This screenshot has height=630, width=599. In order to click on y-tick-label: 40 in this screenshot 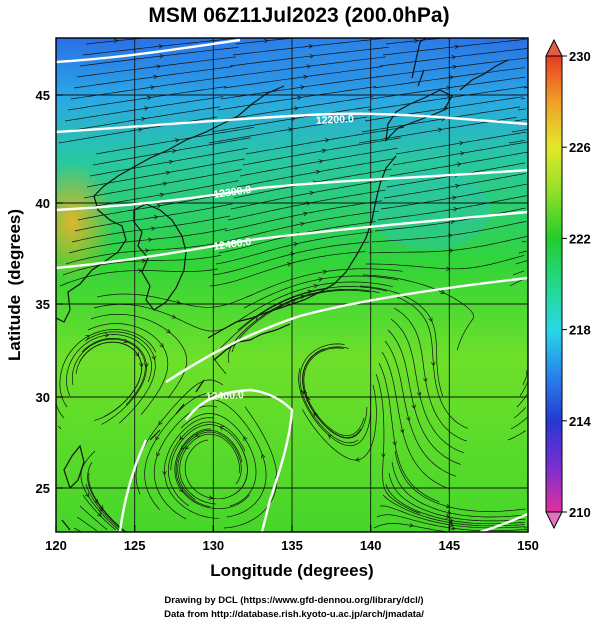, I will do `click(43, 203)`.